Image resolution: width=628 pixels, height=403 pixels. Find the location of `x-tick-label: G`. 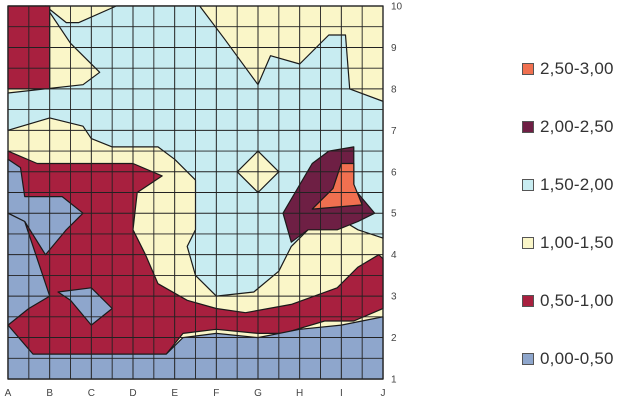

x-tick-label: G is located at coordinates (258, 393).